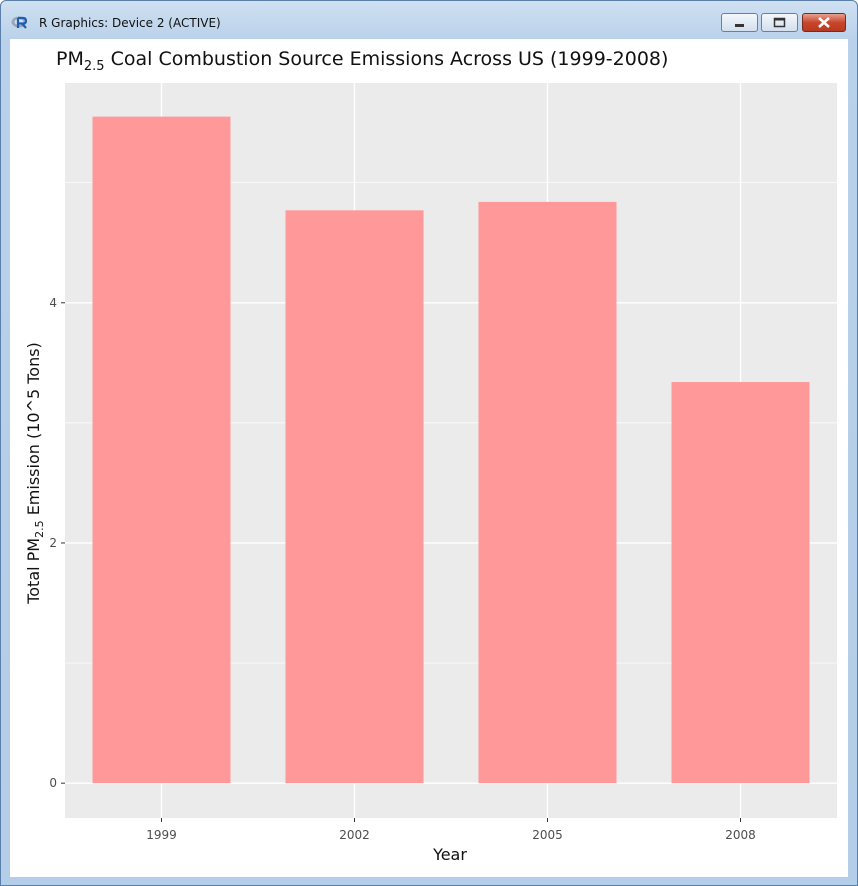 The image size is (858, 886). I want to click on title-bar: R Graphics: Device 2 (ACTIVE), so click(429, 17).